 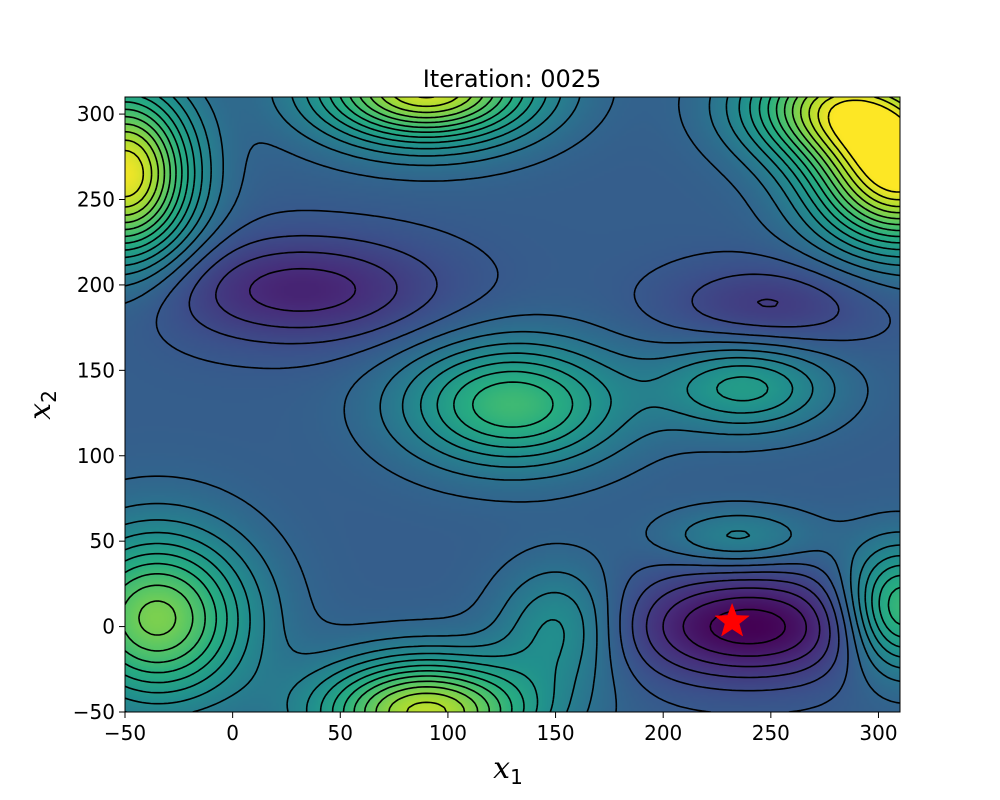 What do you see at coordinates (448, 733) in the screenshot?
I see `x-tick-label: 100` at bounding box center [448, 733].